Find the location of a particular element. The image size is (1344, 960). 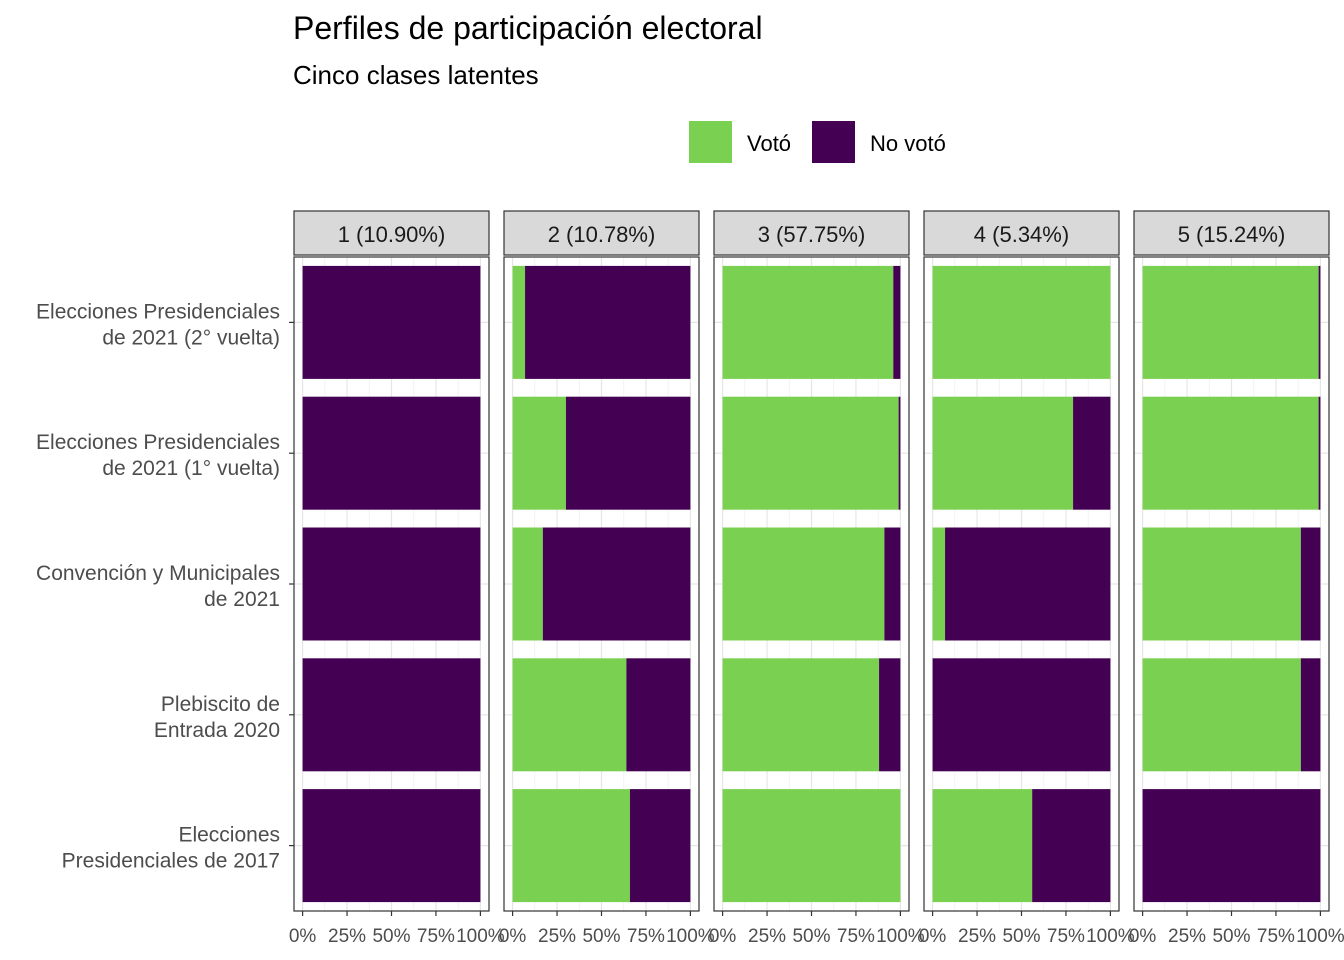

y-axis-label: Convención y Municipales de 2021 is located at coordinates (158, 586).